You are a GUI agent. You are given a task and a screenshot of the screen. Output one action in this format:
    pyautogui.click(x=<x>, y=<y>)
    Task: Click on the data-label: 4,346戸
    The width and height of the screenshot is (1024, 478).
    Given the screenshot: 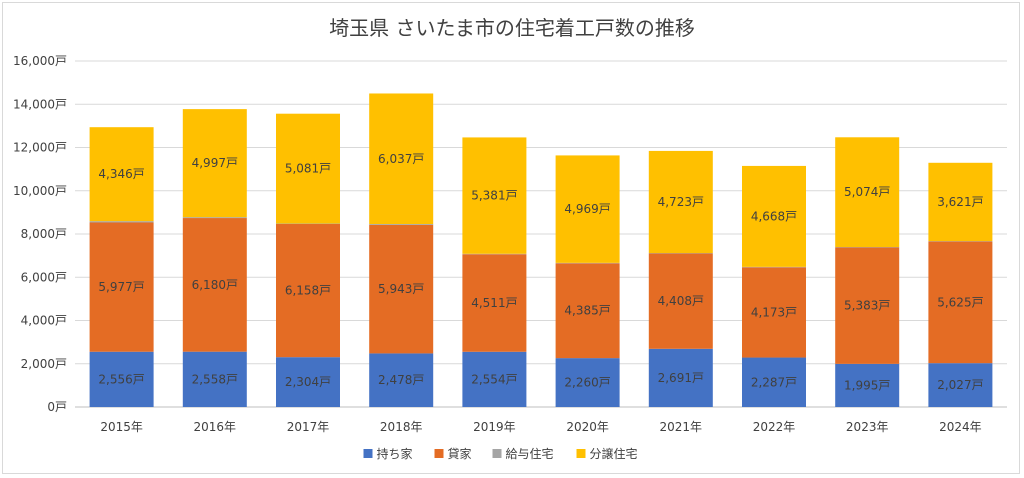 What is the action you would take?
    pyautogui.click(x=121, y=174)
    